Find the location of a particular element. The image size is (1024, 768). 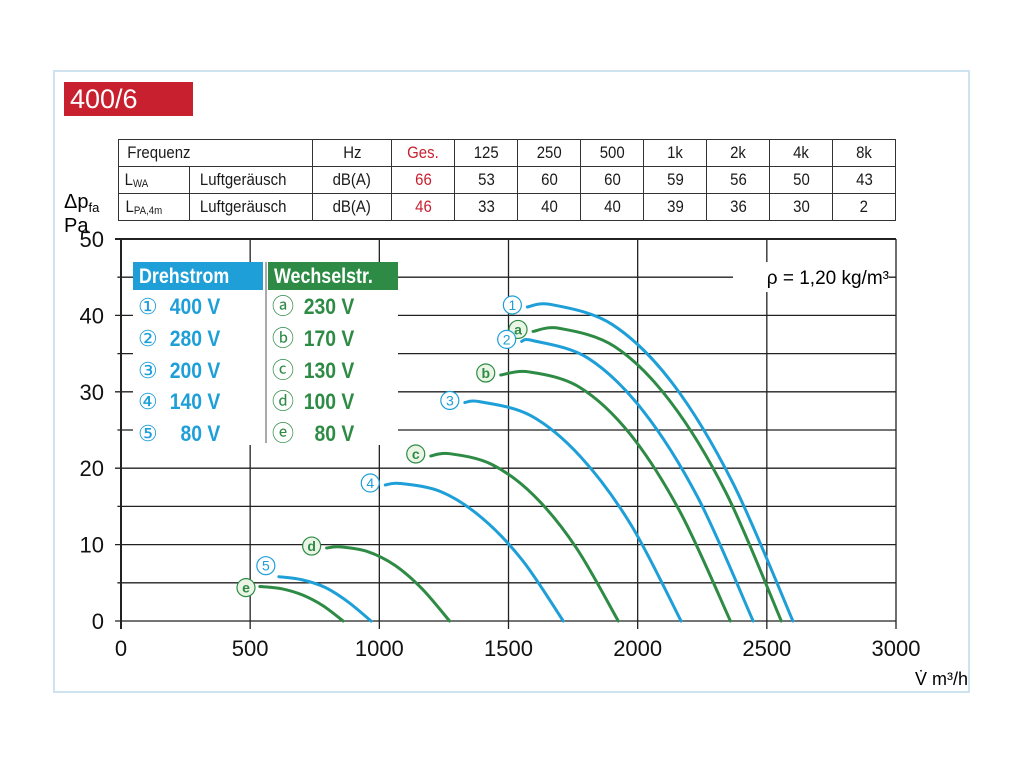

y-tick-label: 40 is located at coordinates (92, 315).